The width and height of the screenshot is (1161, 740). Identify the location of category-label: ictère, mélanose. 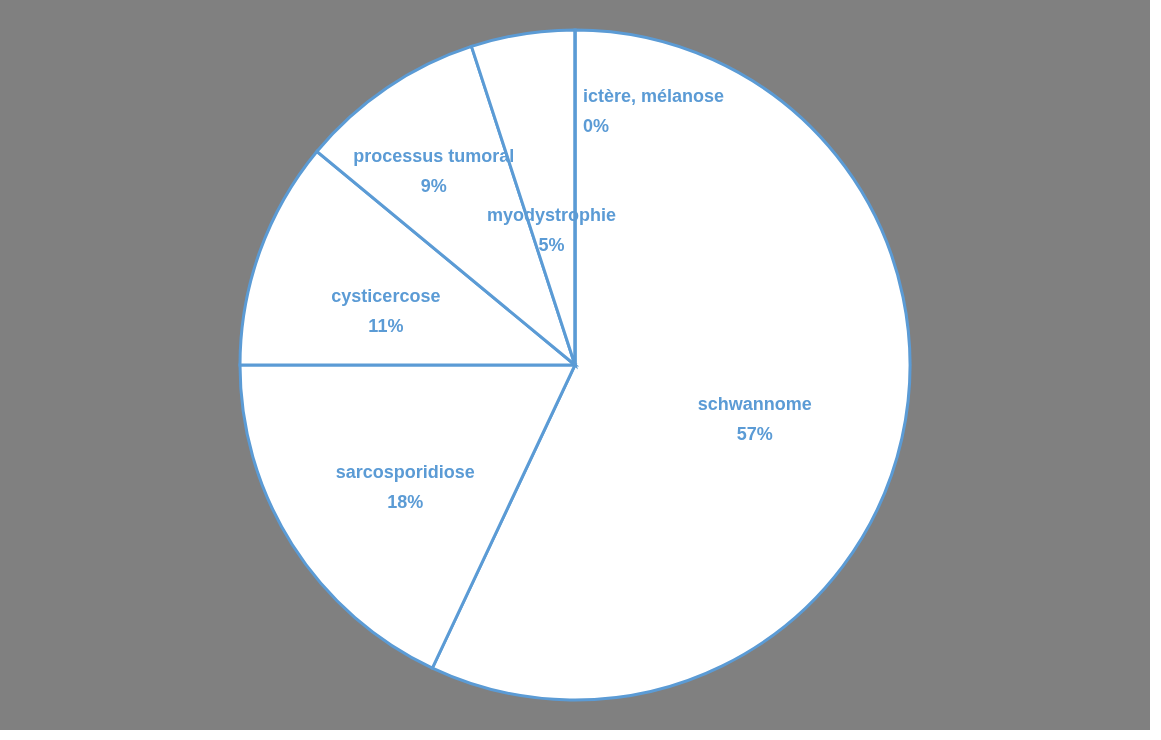
(654, 96).